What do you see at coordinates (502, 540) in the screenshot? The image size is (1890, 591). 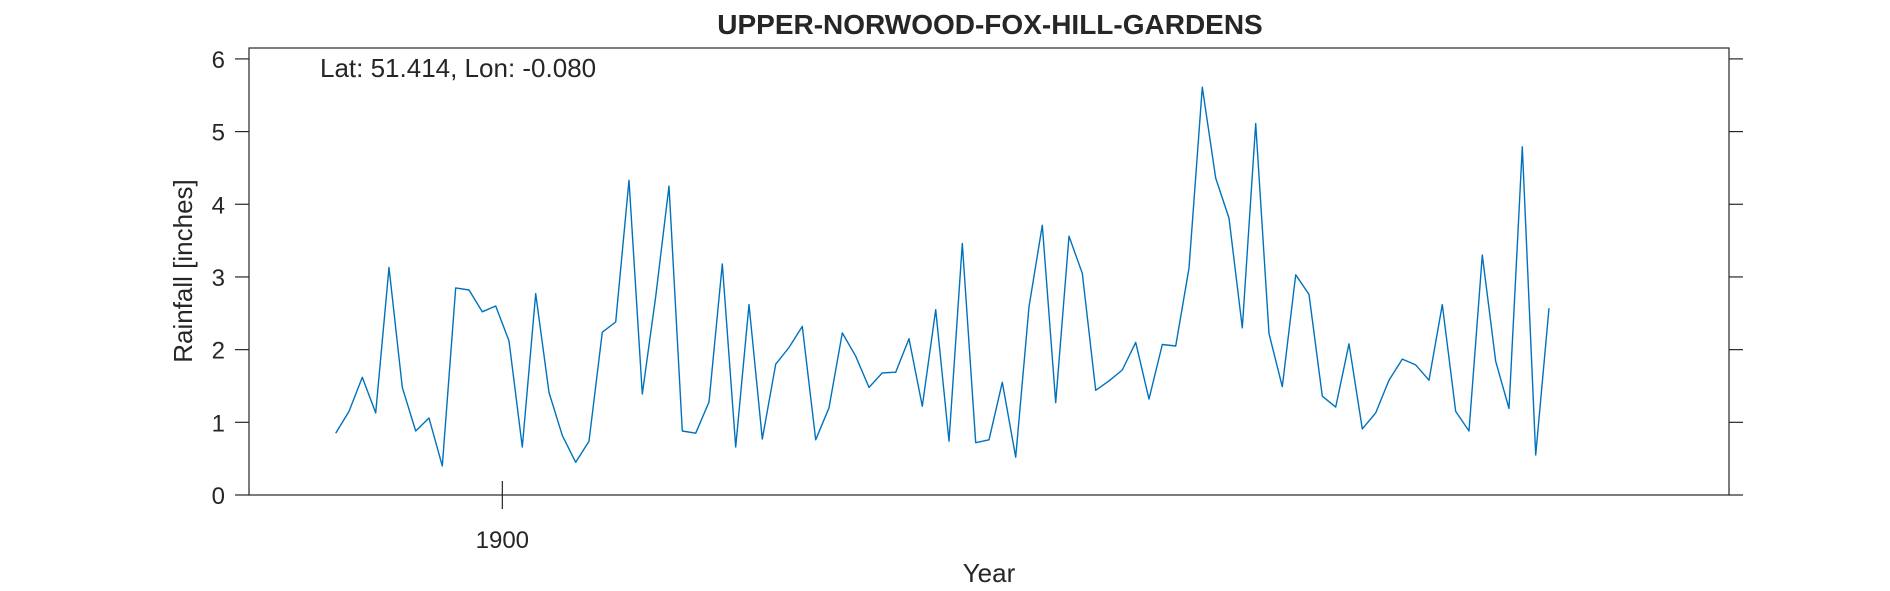 I see `x-tick-label: 1900` at bounding box center [502, 540].